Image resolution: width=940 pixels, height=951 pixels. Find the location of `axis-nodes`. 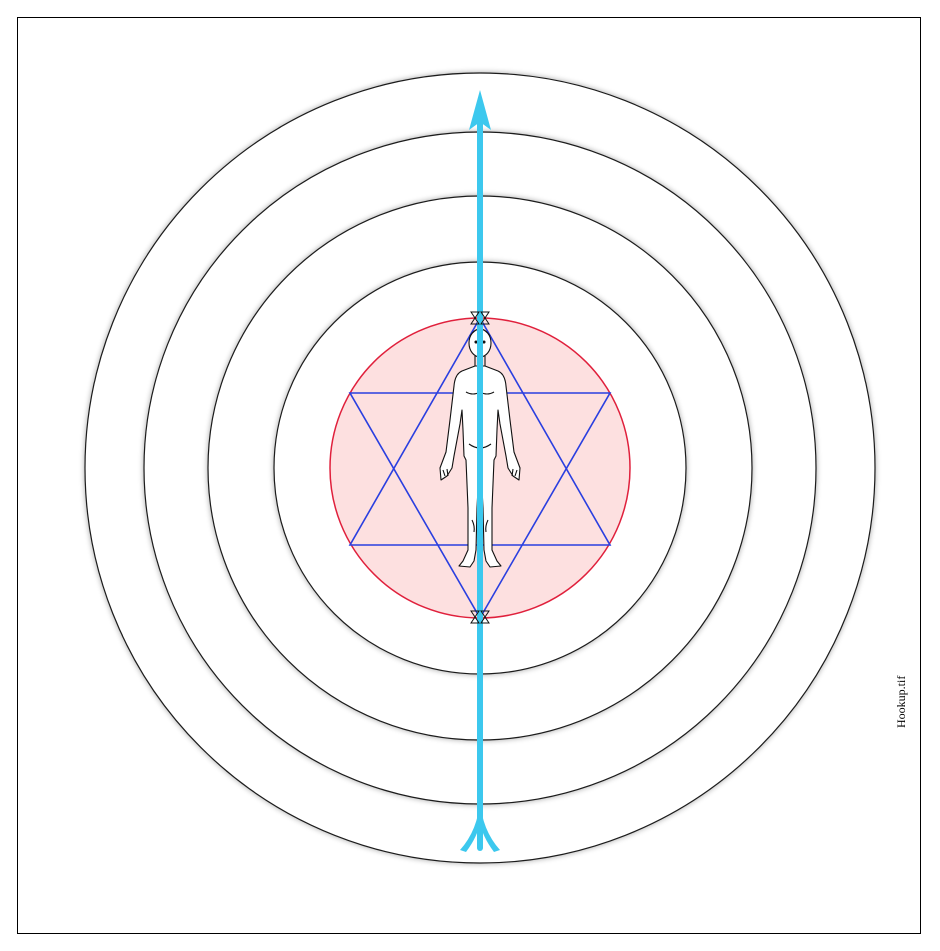

axis-nodes is located at coordinates (480, 467).